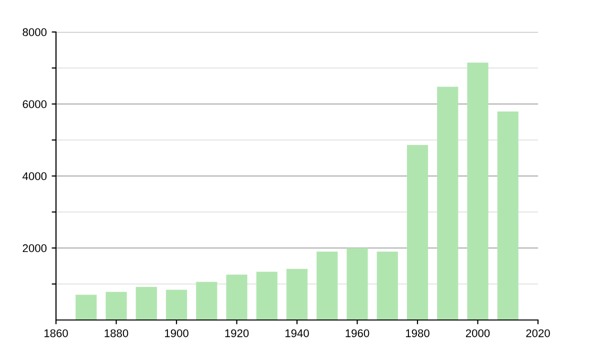 This screenshot has height=350, width=600. I want to click on y-tick-label: 2000, so click(34, 248).